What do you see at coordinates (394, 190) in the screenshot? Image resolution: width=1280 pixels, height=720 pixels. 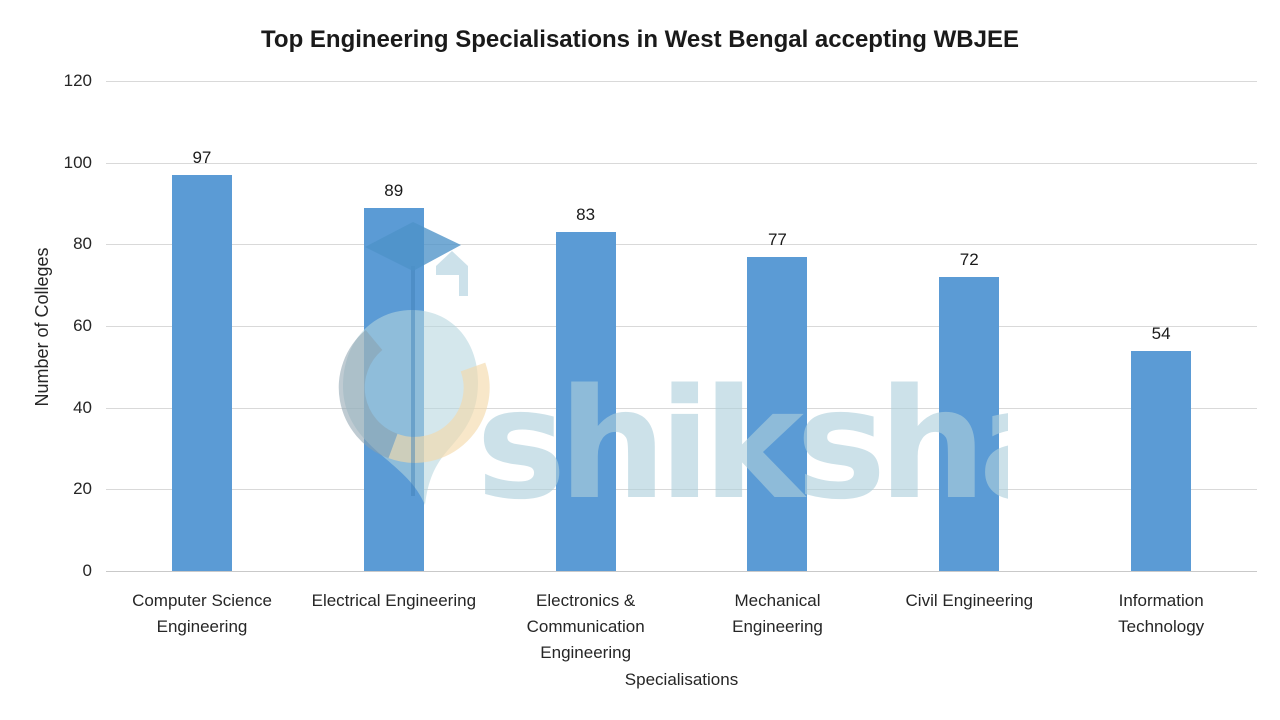 I see `bar-value-label: 89` at bounding box center [394, 190].